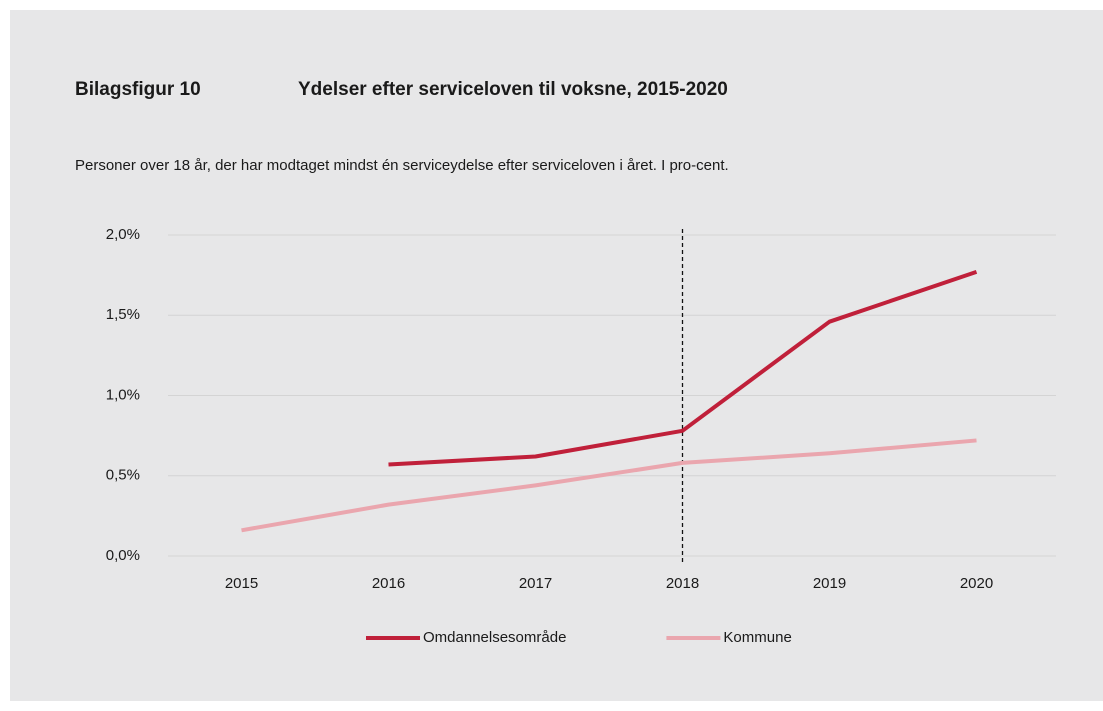  I want to click on y-tick-label: 0,5%, so click(123, 475).